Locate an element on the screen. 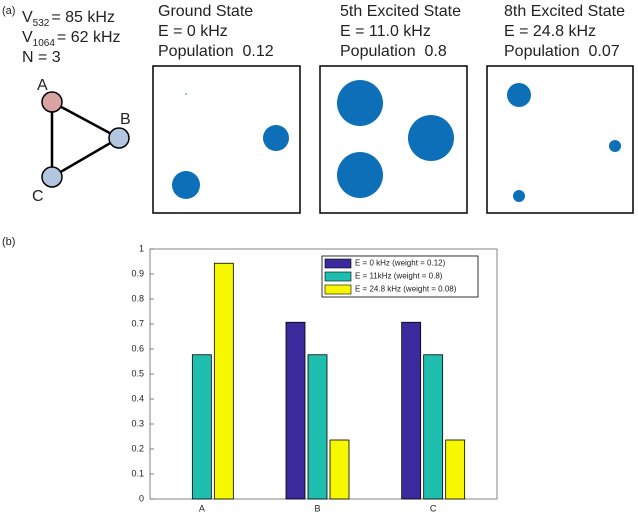 Image resolution: width=638 pixels, height=529 pixels. node-label: B is located at coordinates (125, 119).